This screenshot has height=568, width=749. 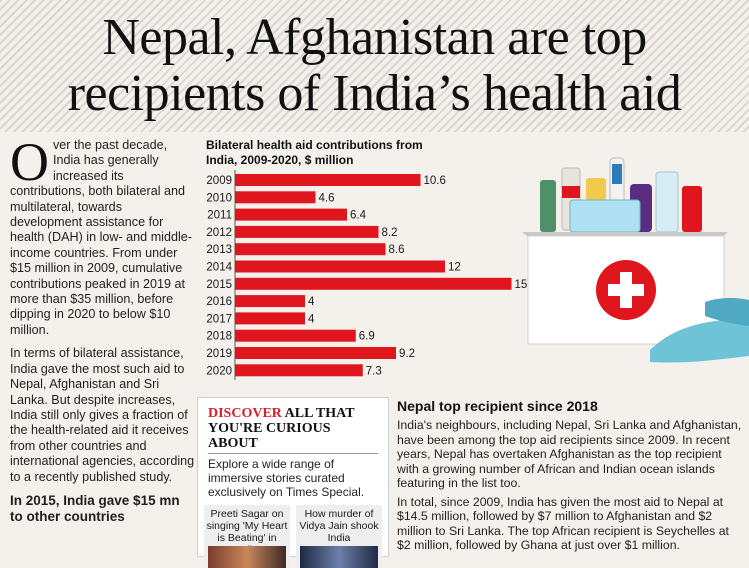 I want to click on medical-kit-icon, so click(x=635, y=260).